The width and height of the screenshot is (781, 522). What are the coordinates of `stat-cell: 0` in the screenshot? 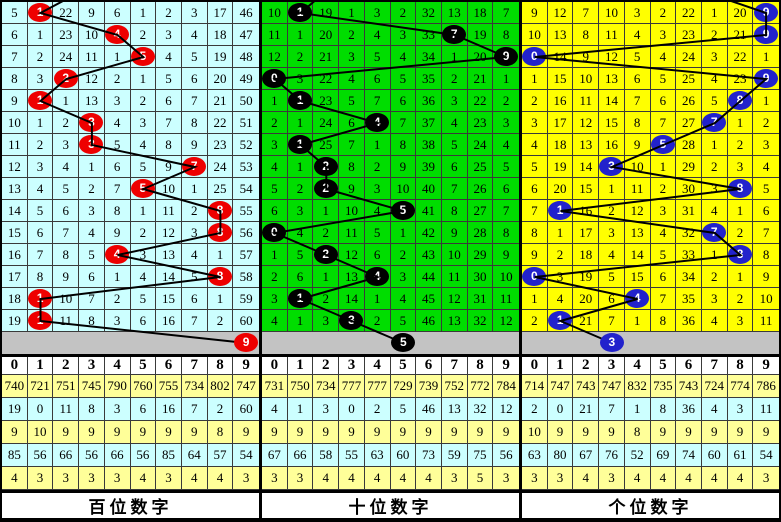 It's located at (40, 409).